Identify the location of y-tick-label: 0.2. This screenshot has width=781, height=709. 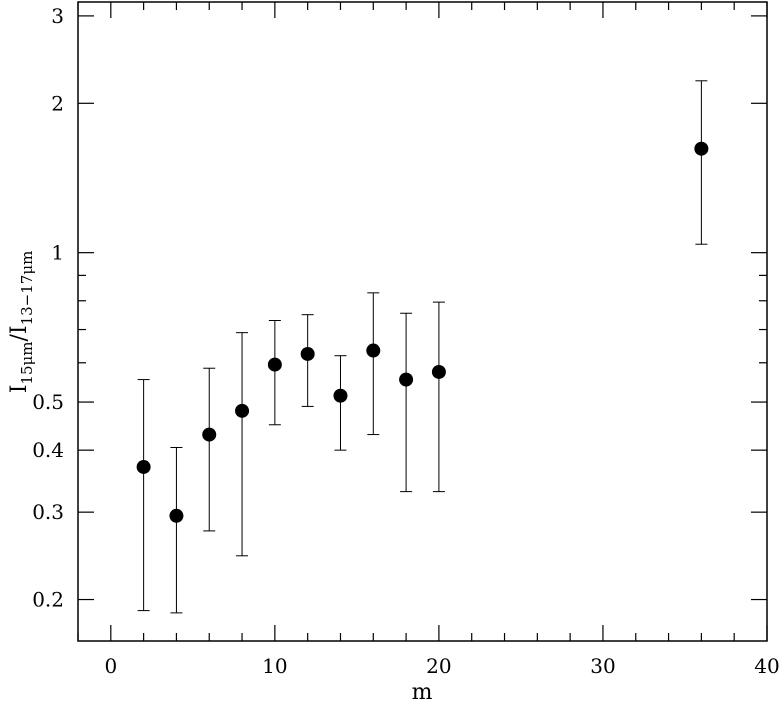
(48, 600).